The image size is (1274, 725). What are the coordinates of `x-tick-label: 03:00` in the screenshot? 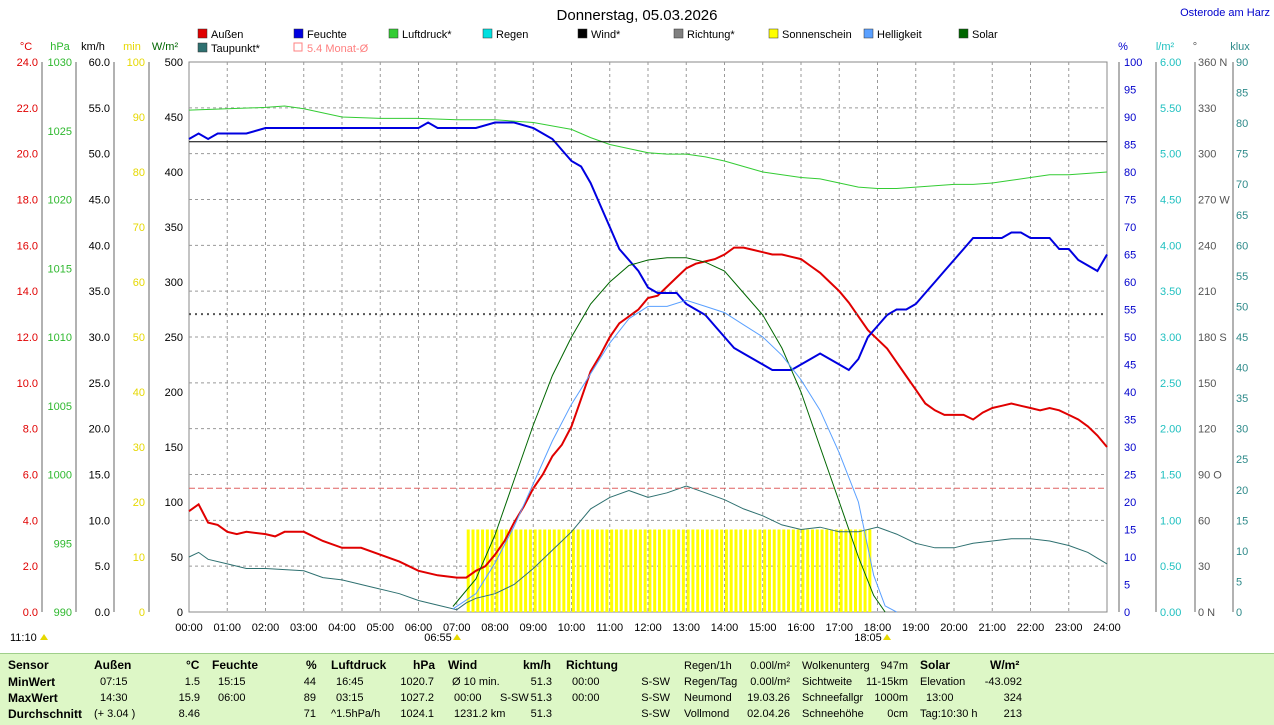 It's located at (304, 628).